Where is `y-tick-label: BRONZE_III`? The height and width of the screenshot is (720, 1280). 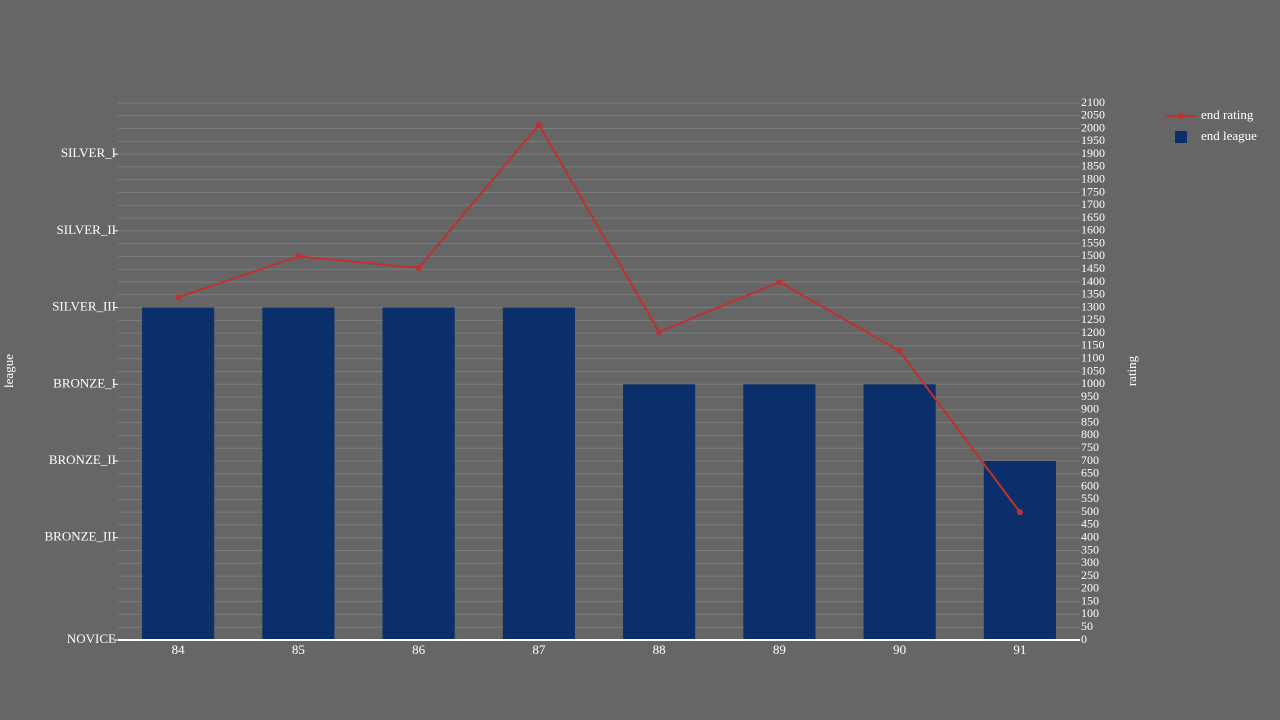 y-tick-label: BRONZE_III is located at coordinates (81, 536).